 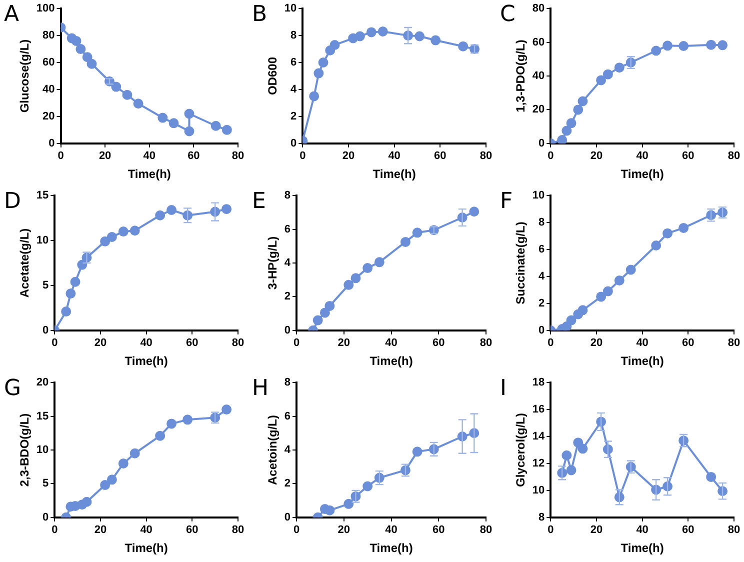 What do you see at coordinates (538, 76) in the screenshot?
I see `y-tick-label: 40` at bounding box center [538, 76].